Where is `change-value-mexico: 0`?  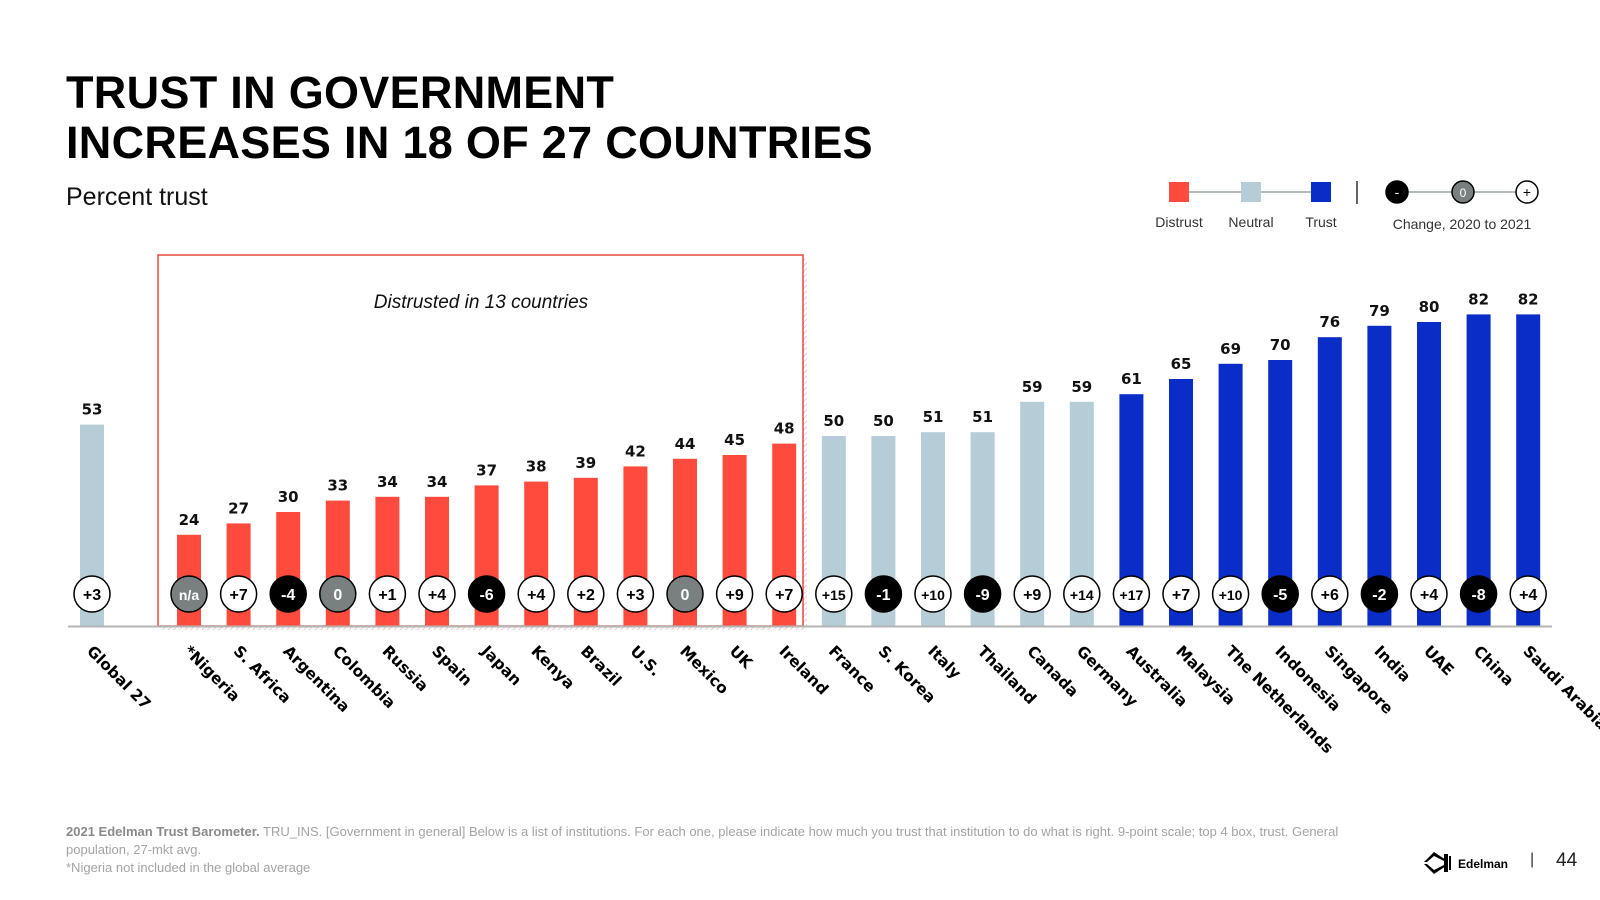
change-value-mexico: 0 is located at coordinates (685, 595).